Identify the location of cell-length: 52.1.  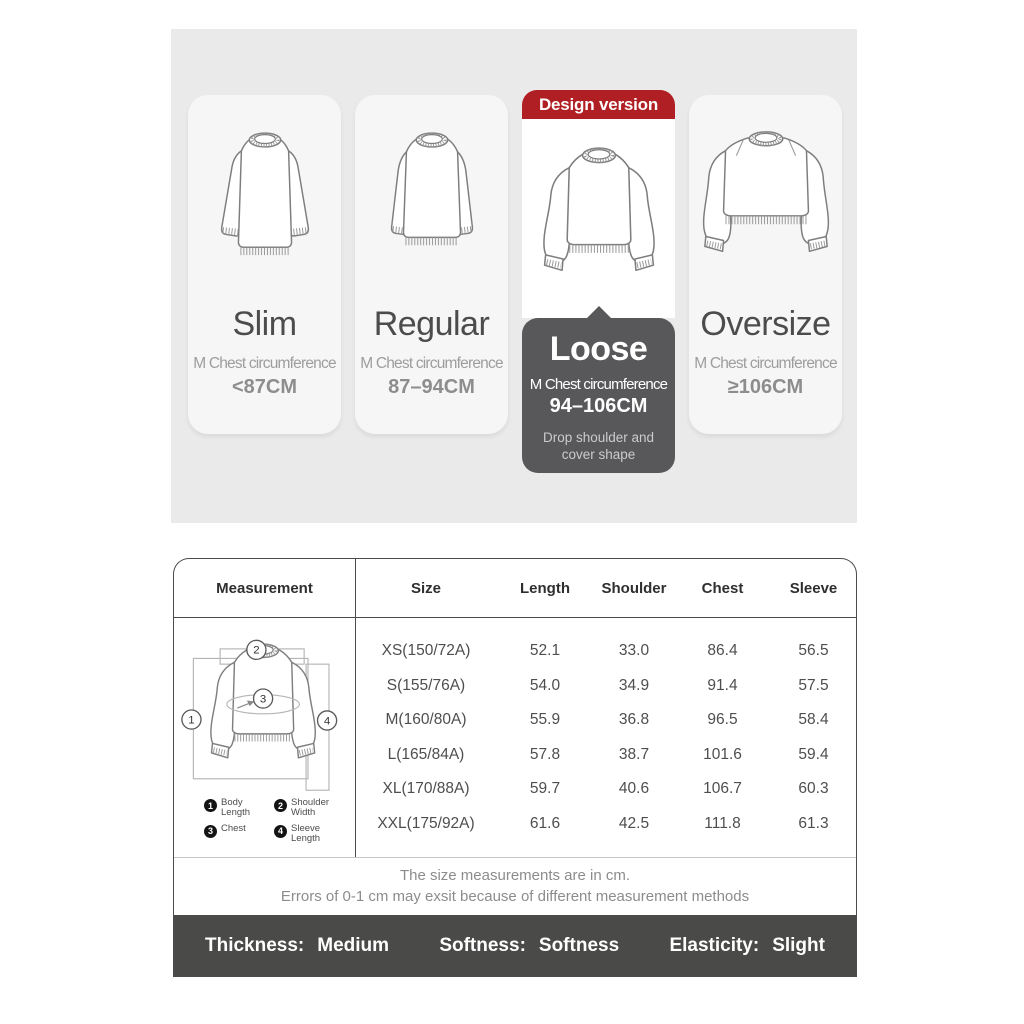
(545, 651).